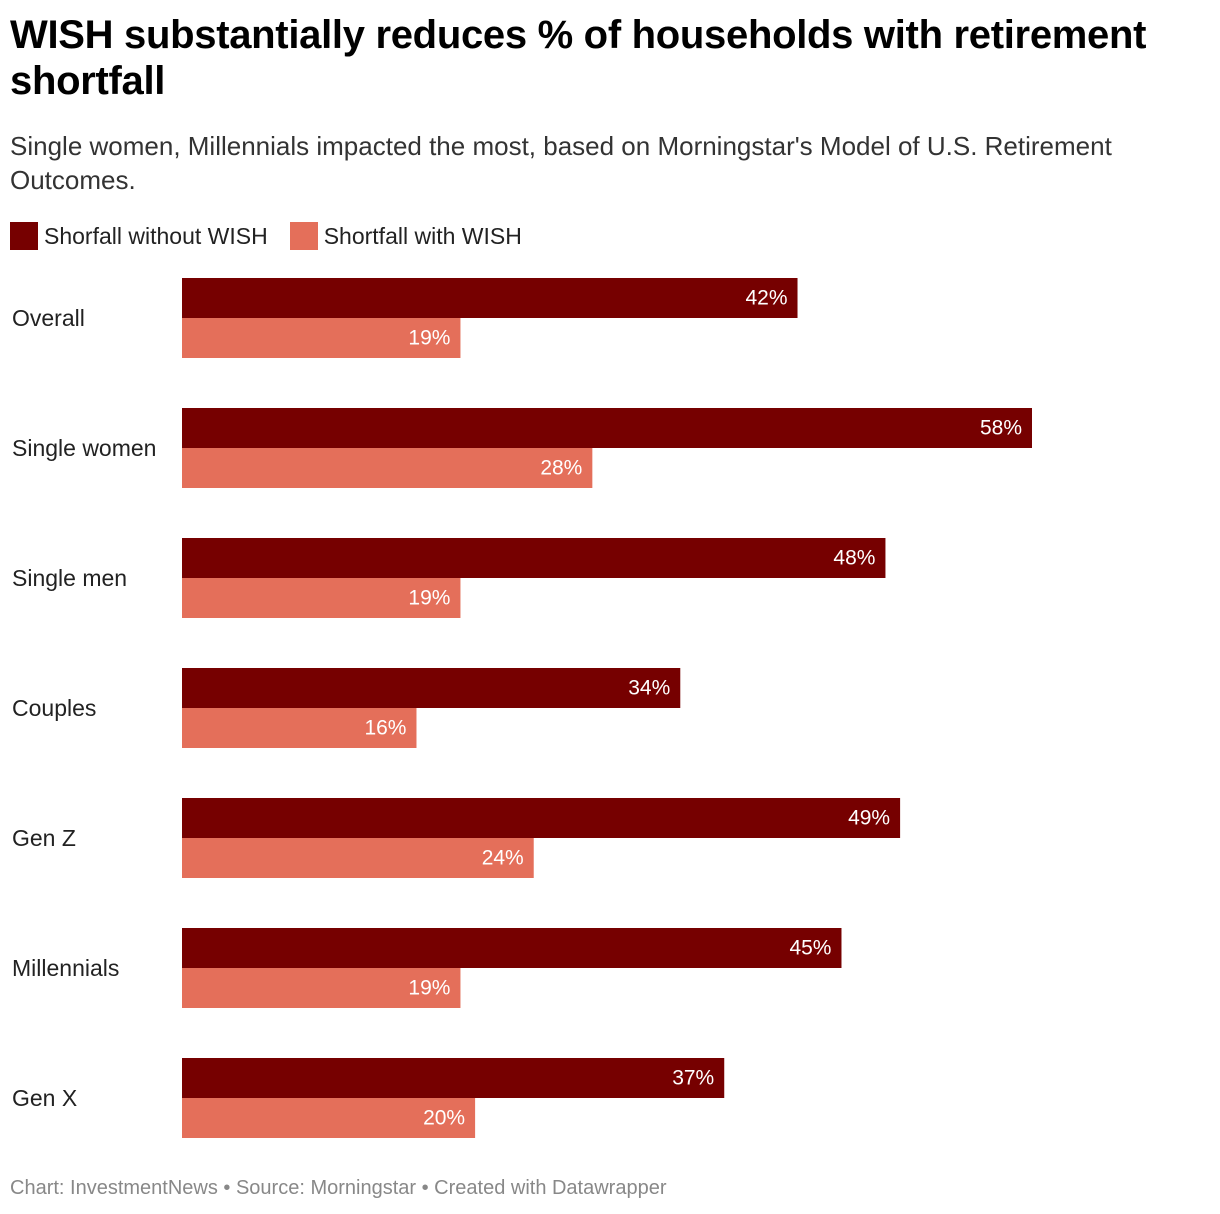 This screenshot has height=1214, width=1220. What do you see at coordinates (65, 968) in the screenshot?
I see `category-label-millennials: Millennials` at bounding box center [65, 968].